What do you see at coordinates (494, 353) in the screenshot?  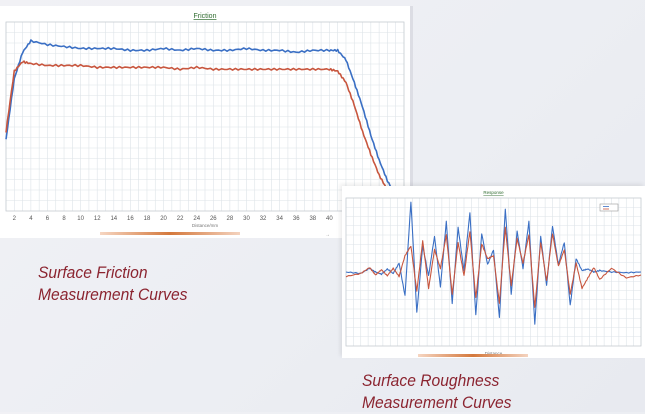 I see `x-axis-label: Distance` at bounding box center [494, 353].